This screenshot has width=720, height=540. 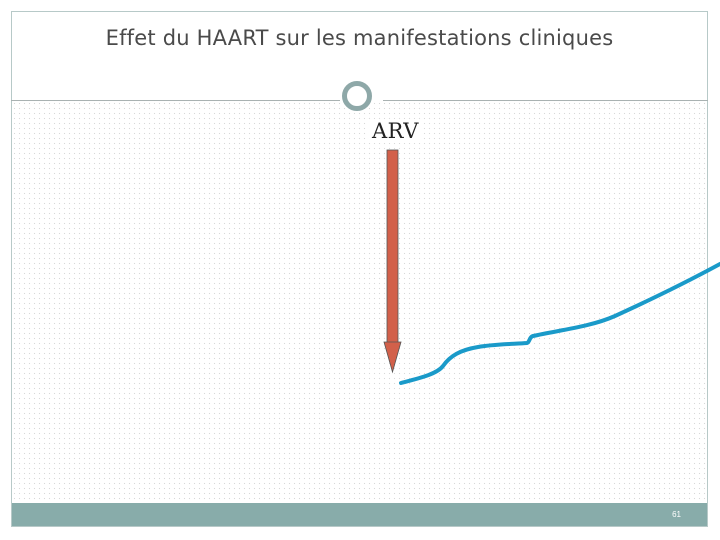 What do you see at coordinates (676, 514) in the screenshot?
I see `page-number: 61` at bounding box center [676, 514].